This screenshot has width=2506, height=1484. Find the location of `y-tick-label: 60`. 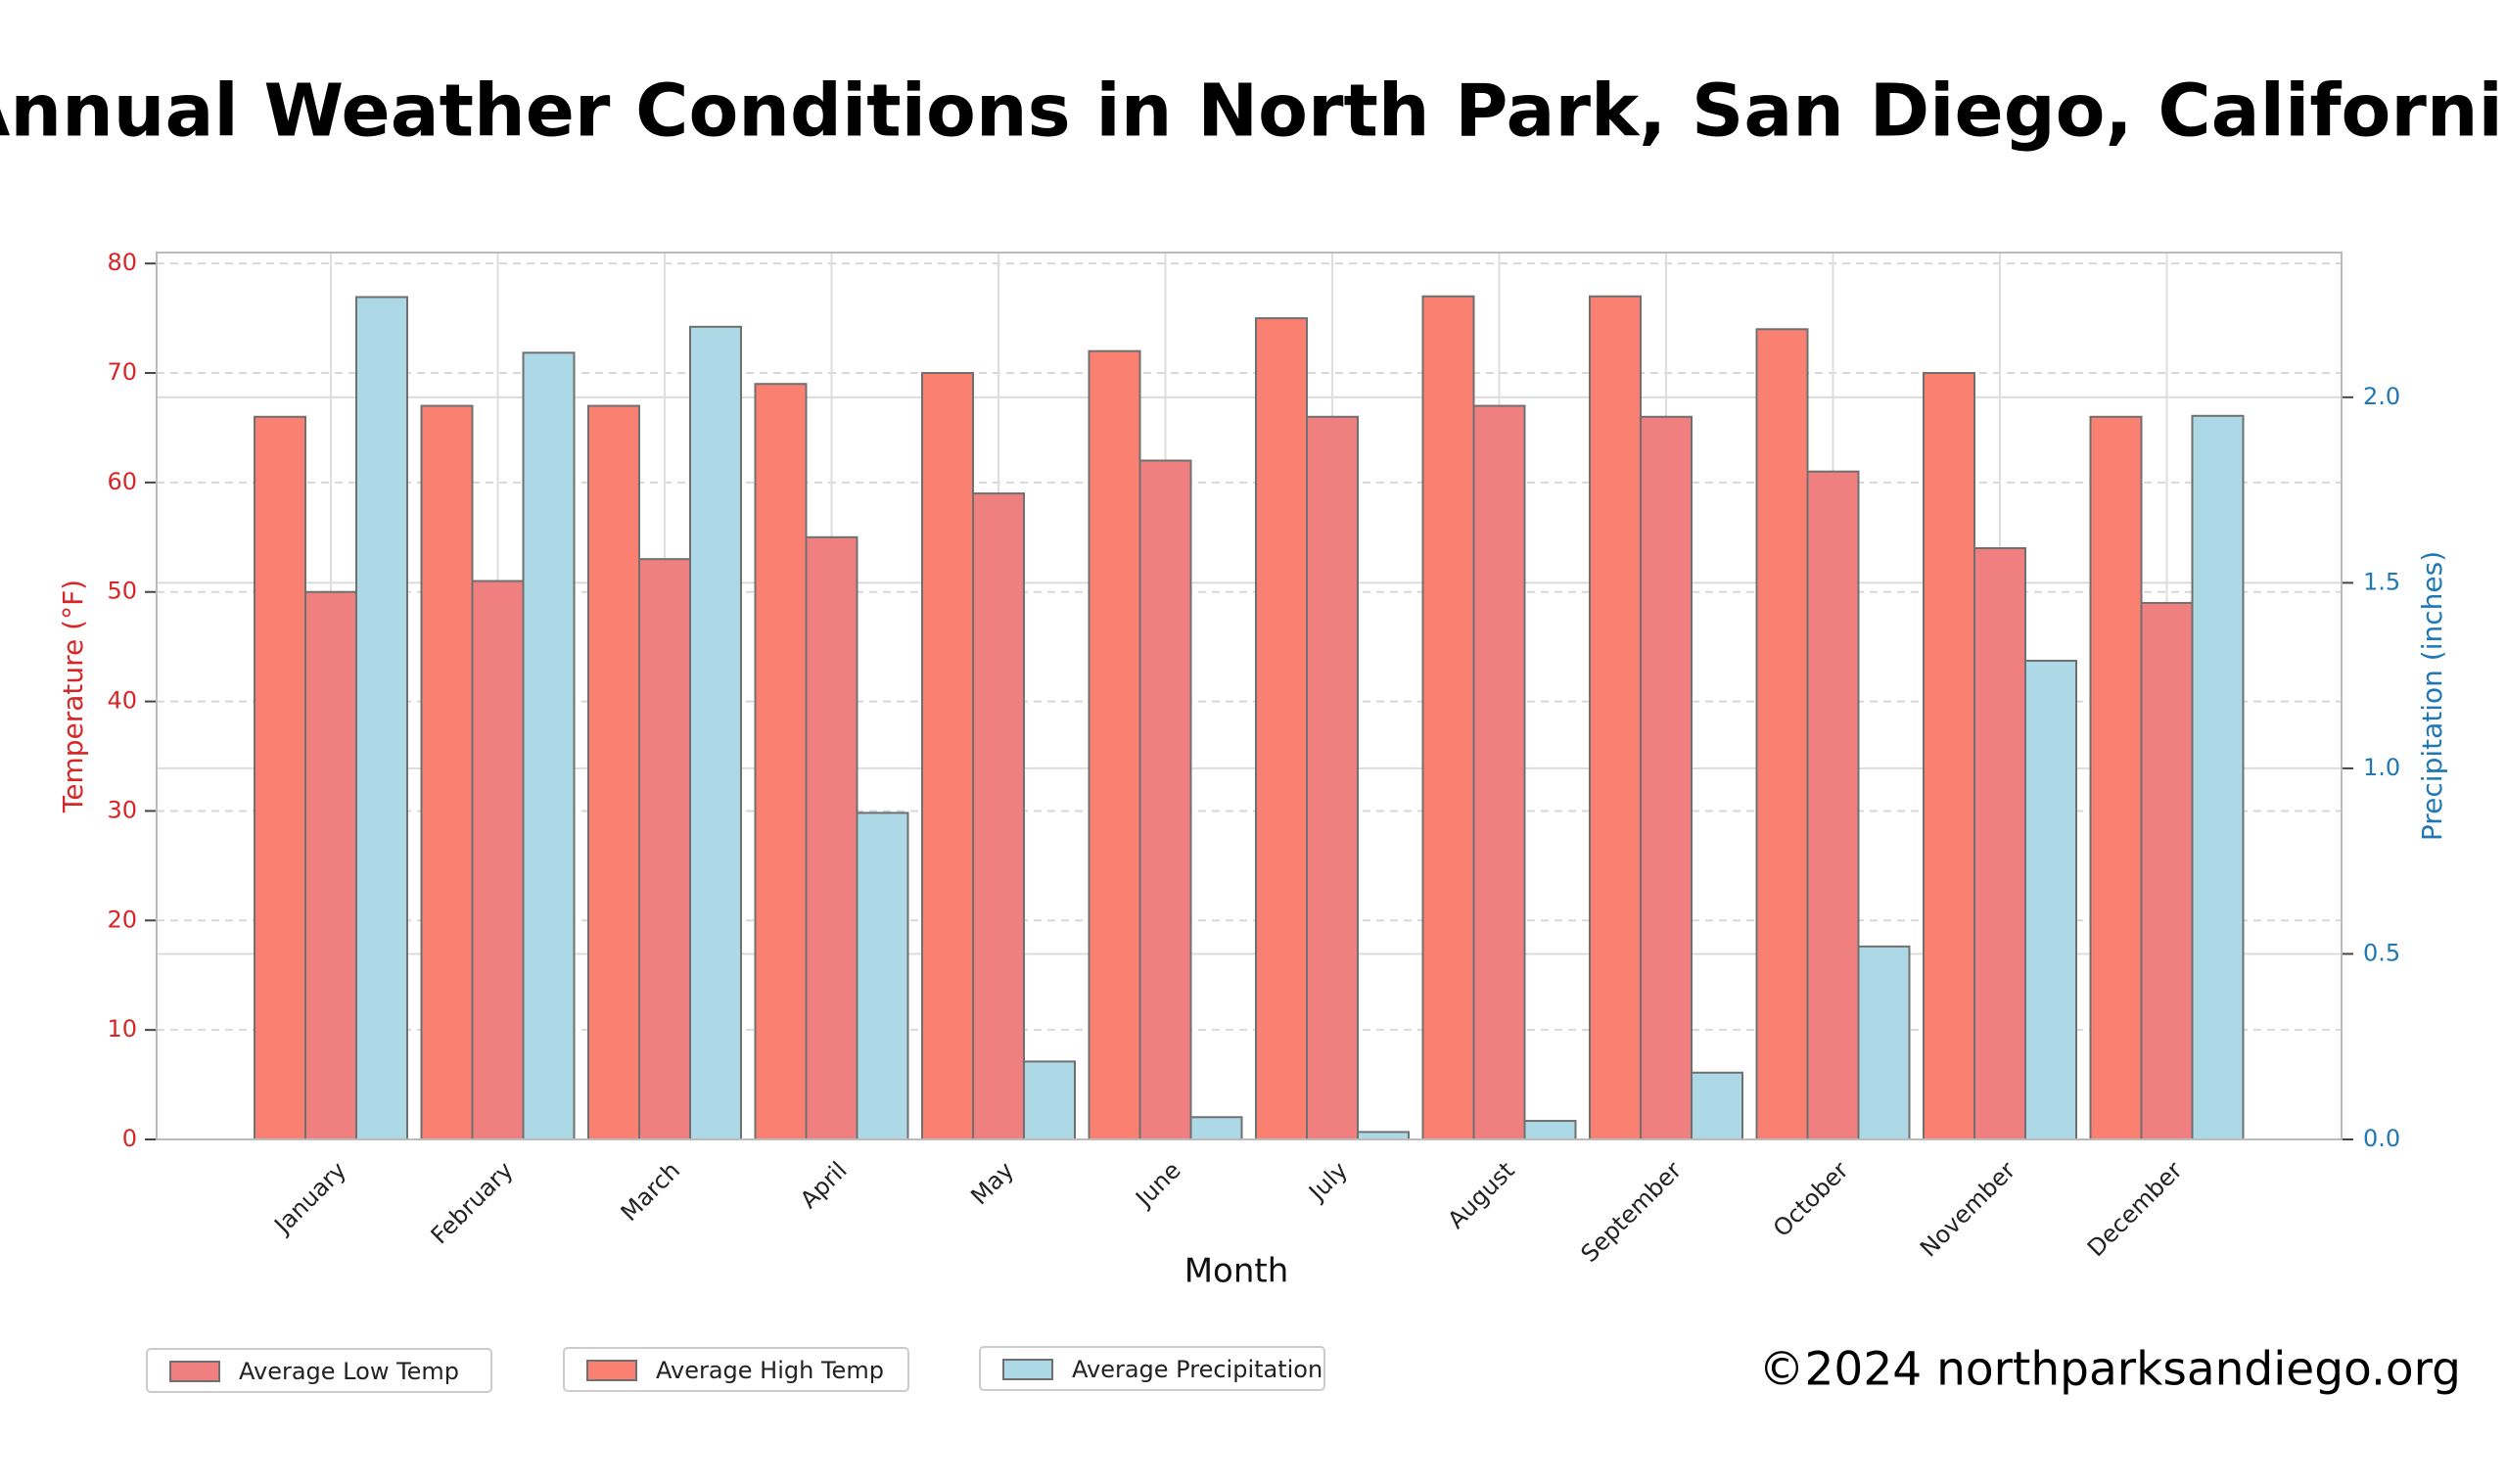

y-tick-label: 60 is located at coordinates (122, 481).